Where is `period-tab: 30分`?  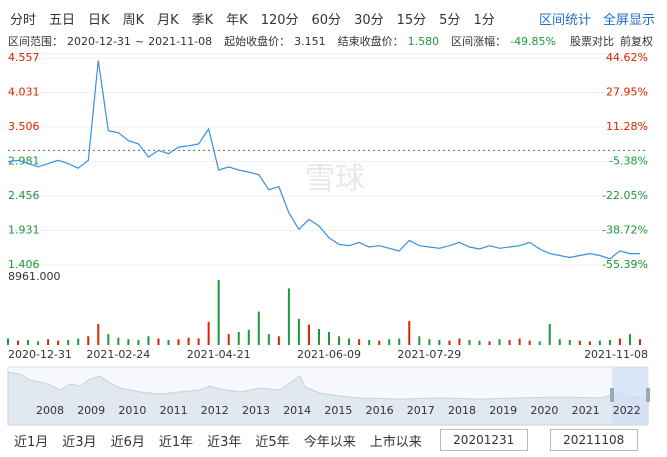 period-tab: 30分 is located at coordinates (369, 20).